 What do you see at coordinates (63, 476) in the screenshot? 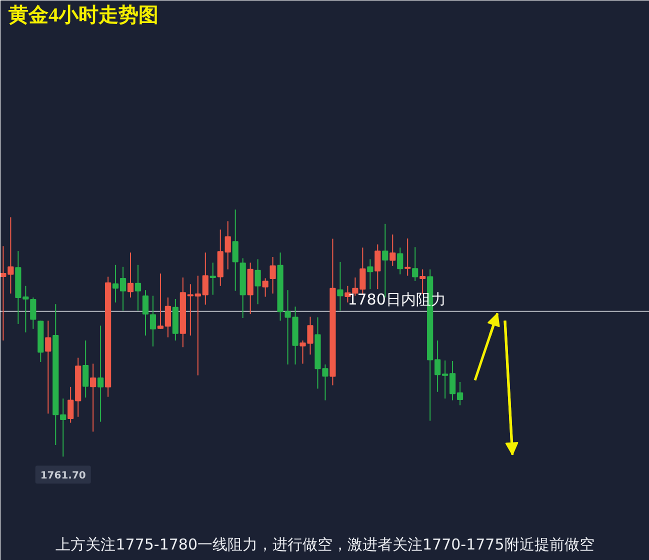
I see `annotation: 1761.70` at bounding box center [63, 476].